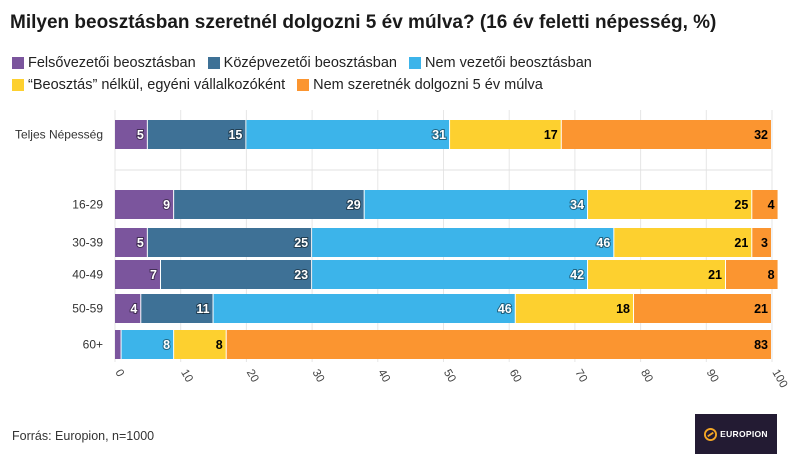 Image resolution: width=795 pixels, height=468 pixels. Describe the element at coordinates (761, 309) in the screenshot. I see `data-label-4-series-4: 21` at that location.